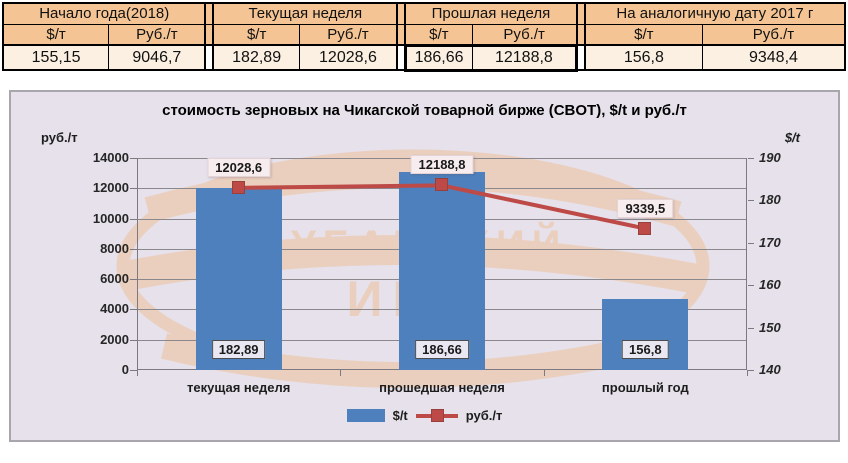  I want to click on chart-legend: $/t руб./т, so click(424, 415).